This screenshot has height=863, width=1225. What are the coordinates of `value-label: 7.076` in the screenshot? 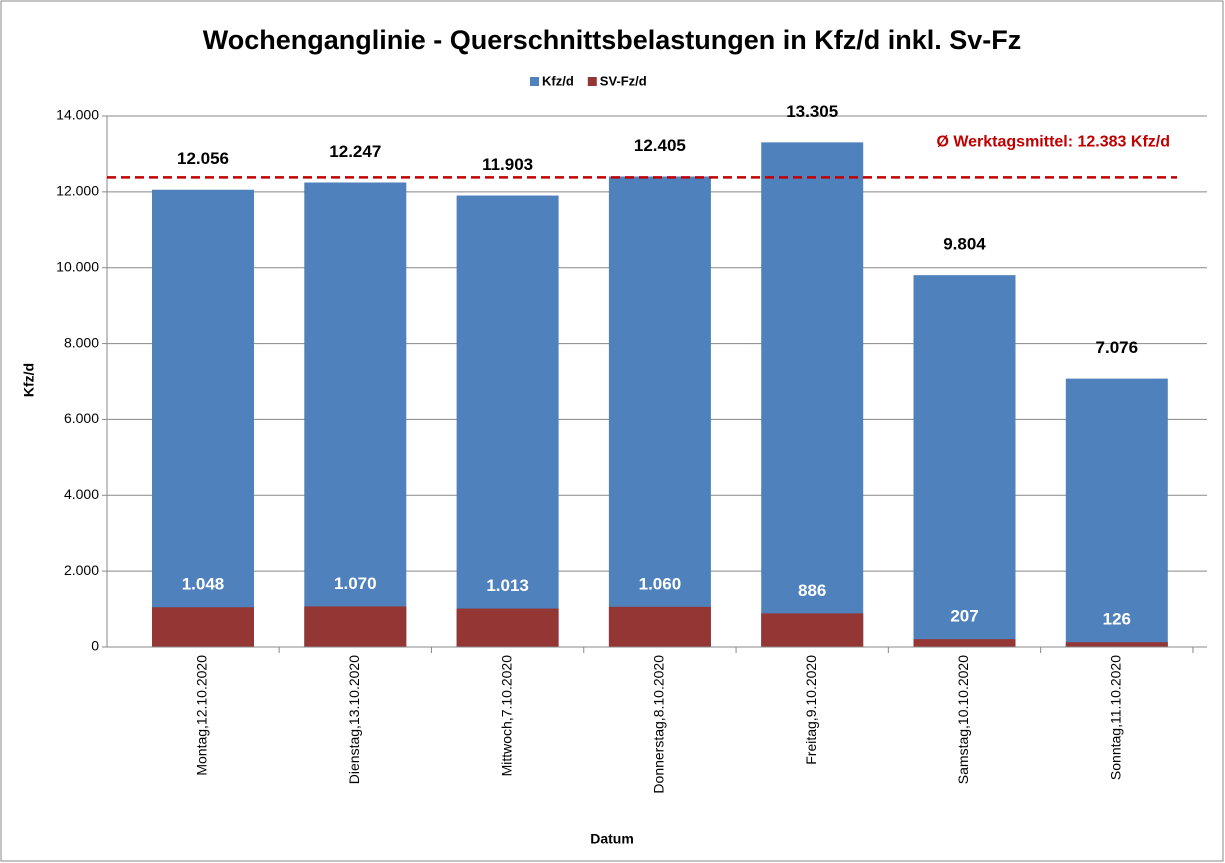 It's located at (1117, 347).